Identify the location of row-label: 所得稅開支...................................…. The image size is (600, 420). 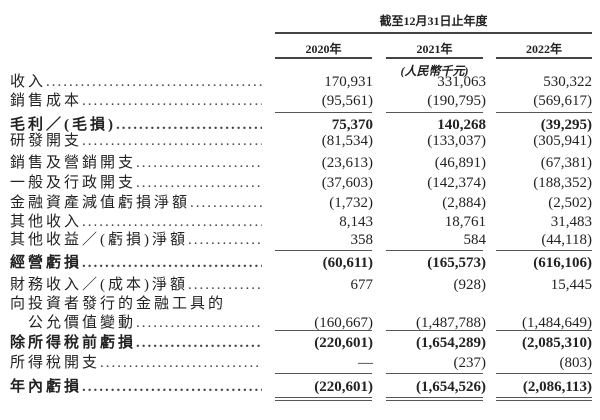
(136, 363).